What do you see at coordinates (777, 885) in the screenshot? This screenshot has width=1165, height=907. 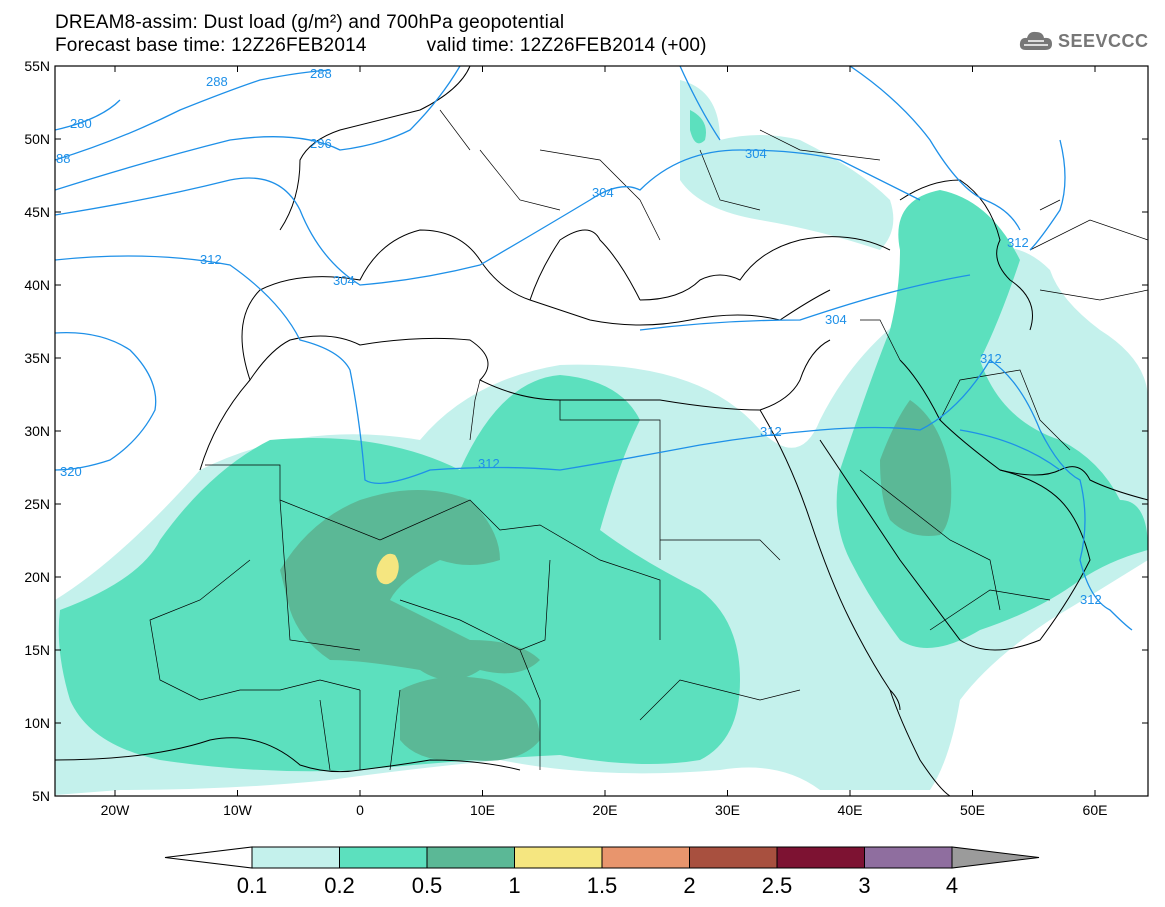 I see `colorbar-tick-label: 2.5` at bounding box center [777, 885].